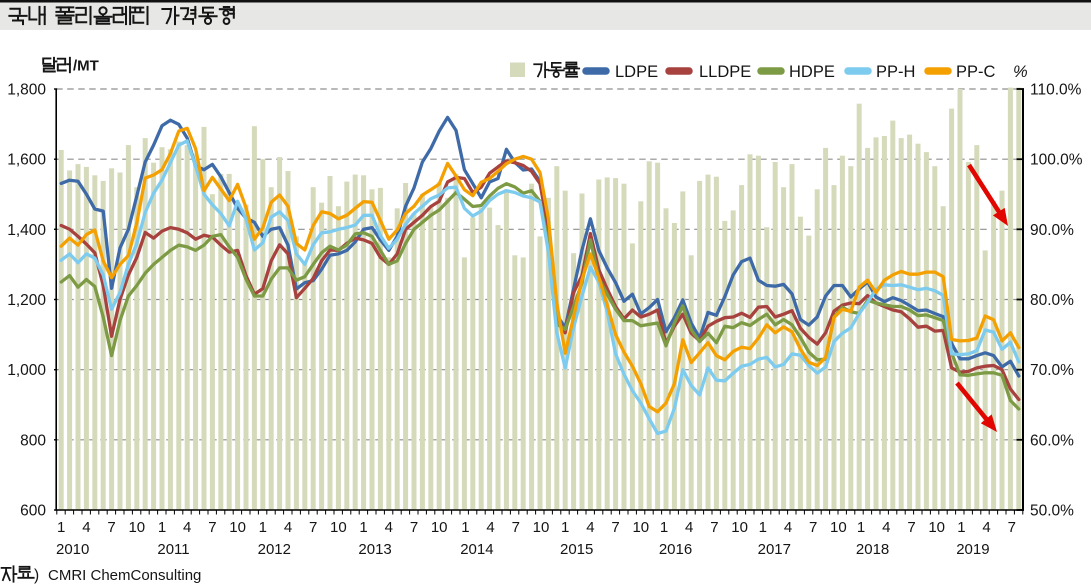 The height and width of the screenshot is (586, 1091). I want to click on svg-text: 2013, so click(374, 549).